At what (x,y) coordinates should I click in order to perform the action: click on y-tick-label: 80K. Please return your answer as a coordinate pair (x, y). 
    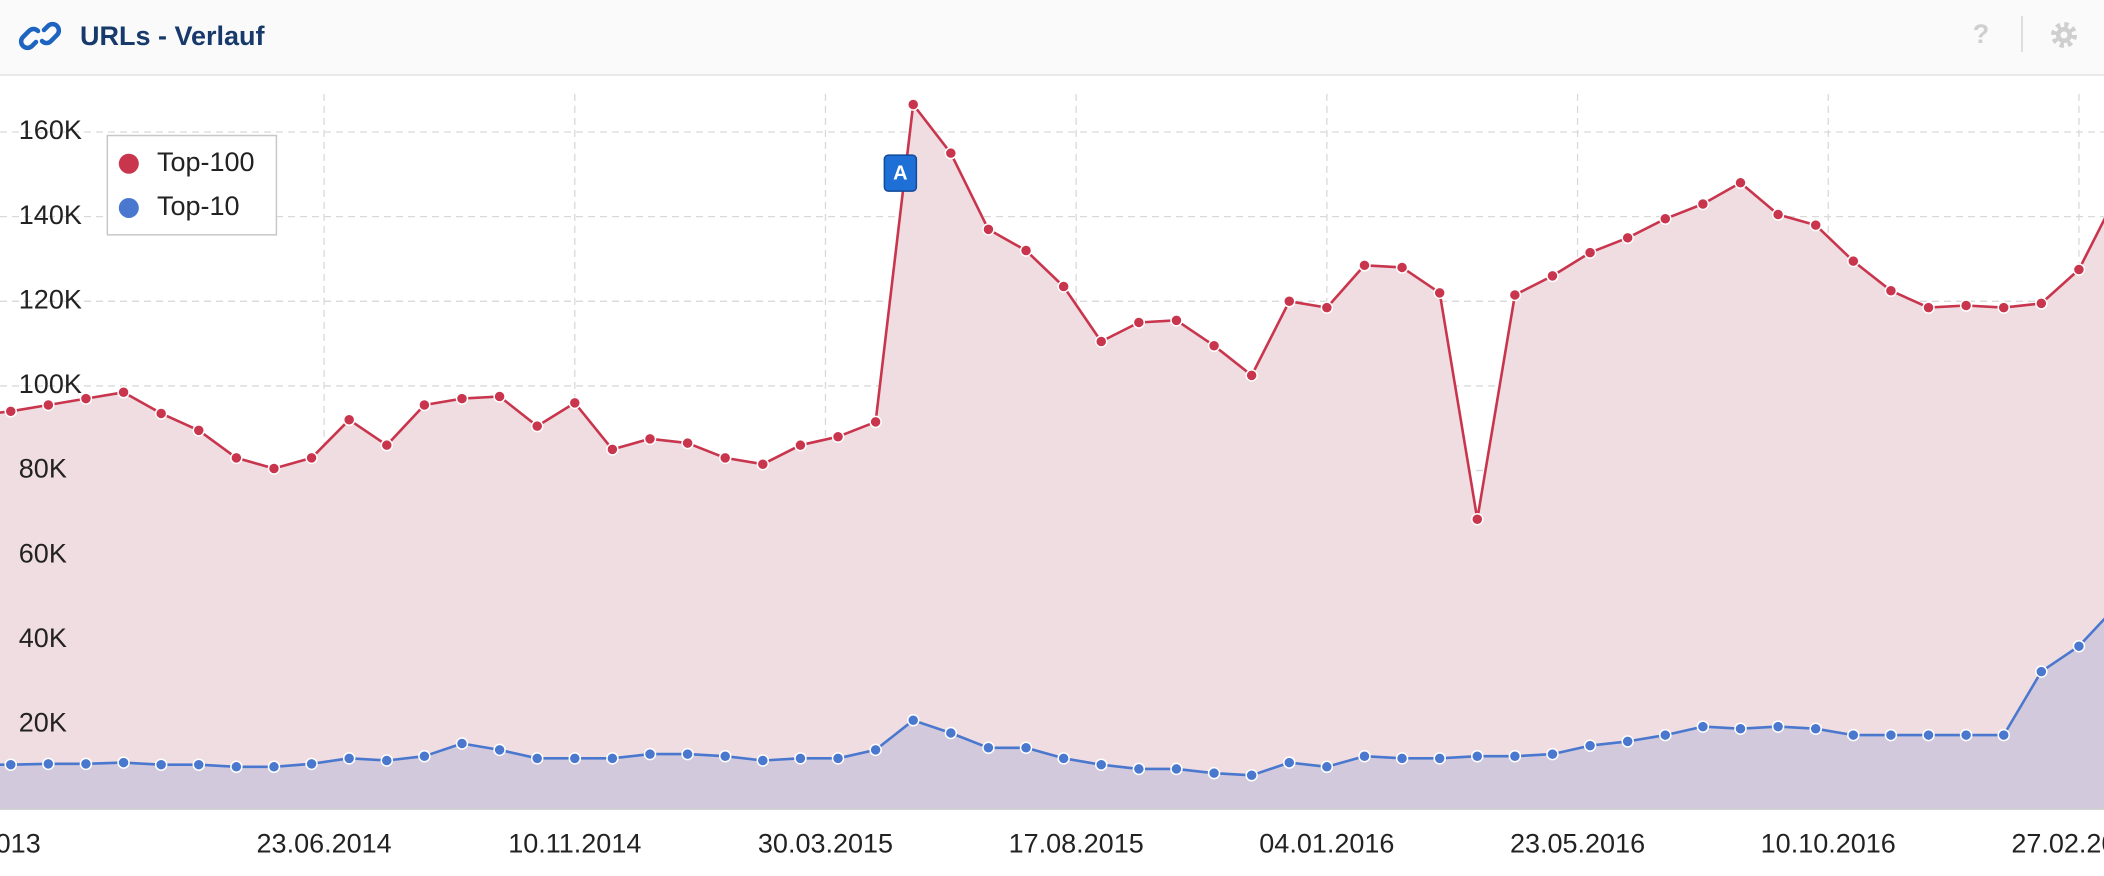
    Looking at the image, I should click on (43, 469).